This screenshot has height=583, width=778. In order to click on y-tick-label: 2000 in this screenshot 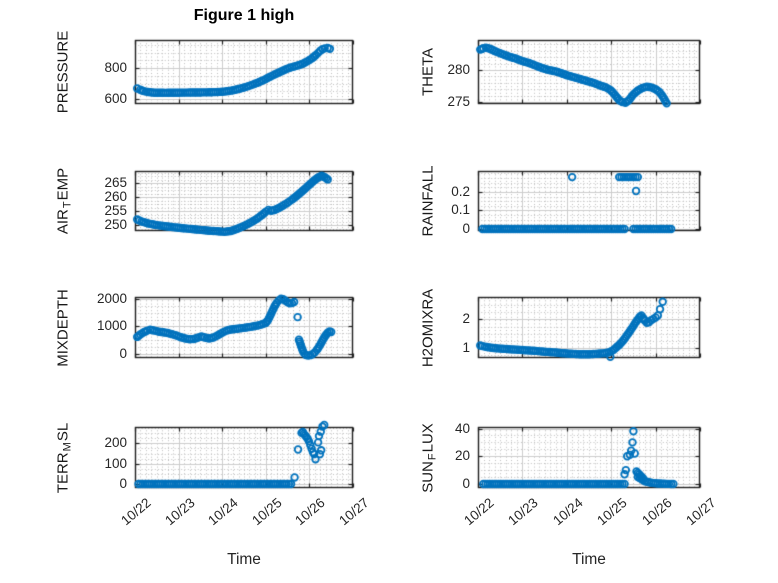, I will do `click(111, 299)`.